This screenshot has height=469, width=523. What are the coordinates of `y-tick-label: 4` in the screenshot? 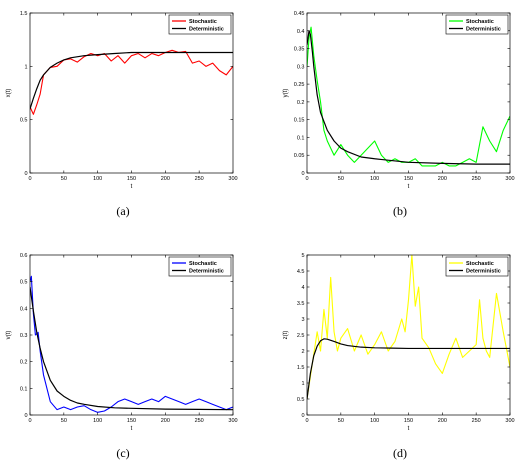 It's located at (302, 288).